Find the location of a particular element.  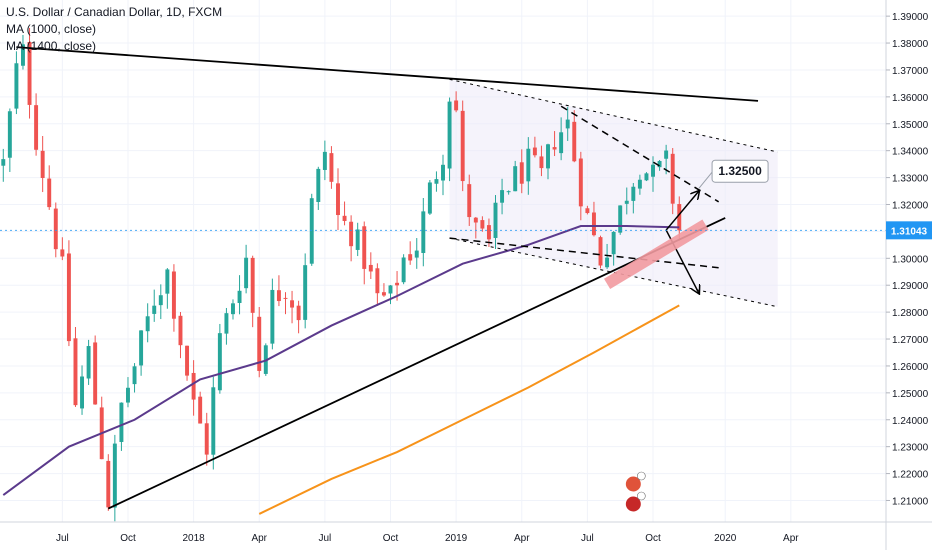

y-tick-label: 1.35000 is located at coordinates (910, 125).